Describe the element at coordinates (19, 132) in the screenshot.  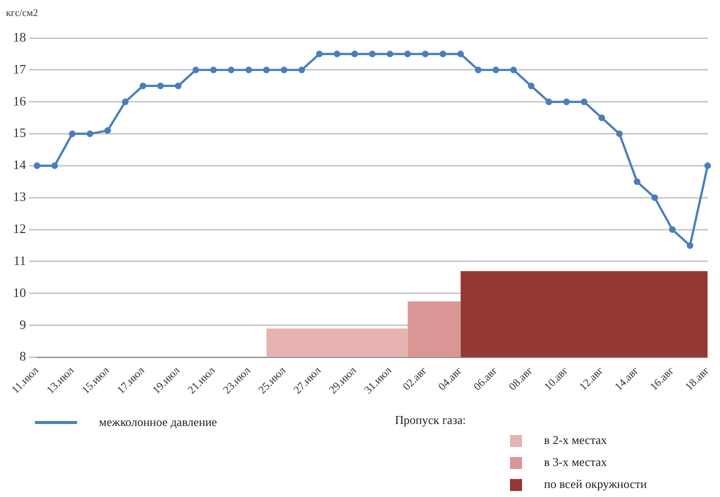
I see `y-tick-label: 15` at that location.